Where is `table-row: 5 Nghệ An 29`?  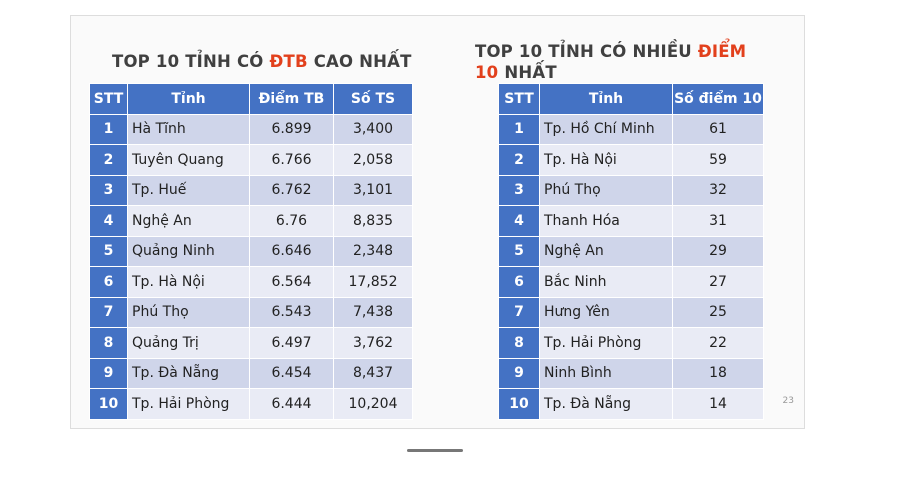
table-row: 5 Nghệ An 29 is located at coordinates (631, 251).